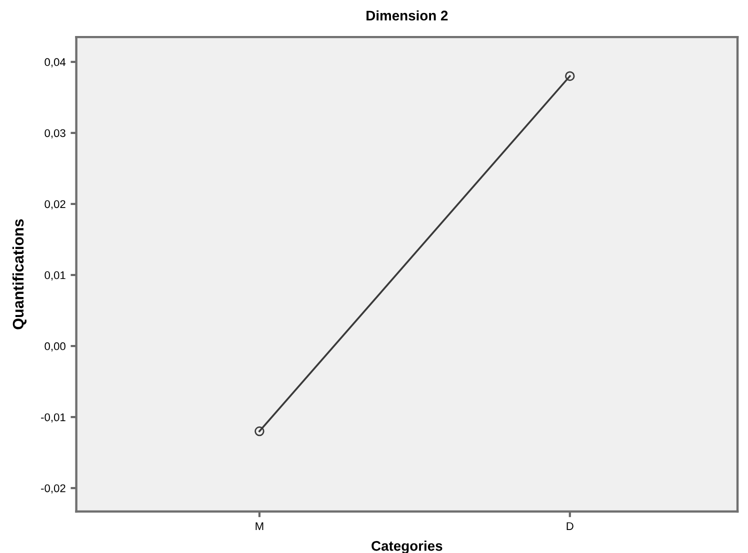 Image resolution: width=748 pixels, height=553 pixels. What do you see at coordinates (53, 418) in the screenshot?
I see `y-tick-label: -0,01` at bounding box center [53, 418].